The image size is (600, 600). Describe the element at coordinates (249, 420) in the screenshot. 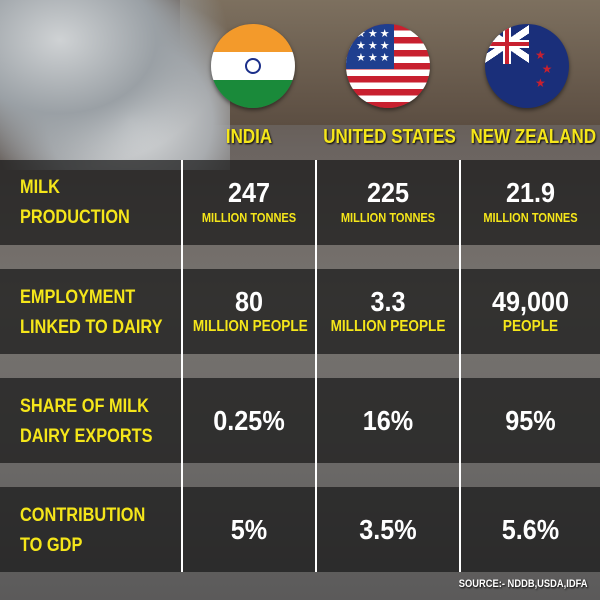

I see `value-cell: 0.25%` at that location.